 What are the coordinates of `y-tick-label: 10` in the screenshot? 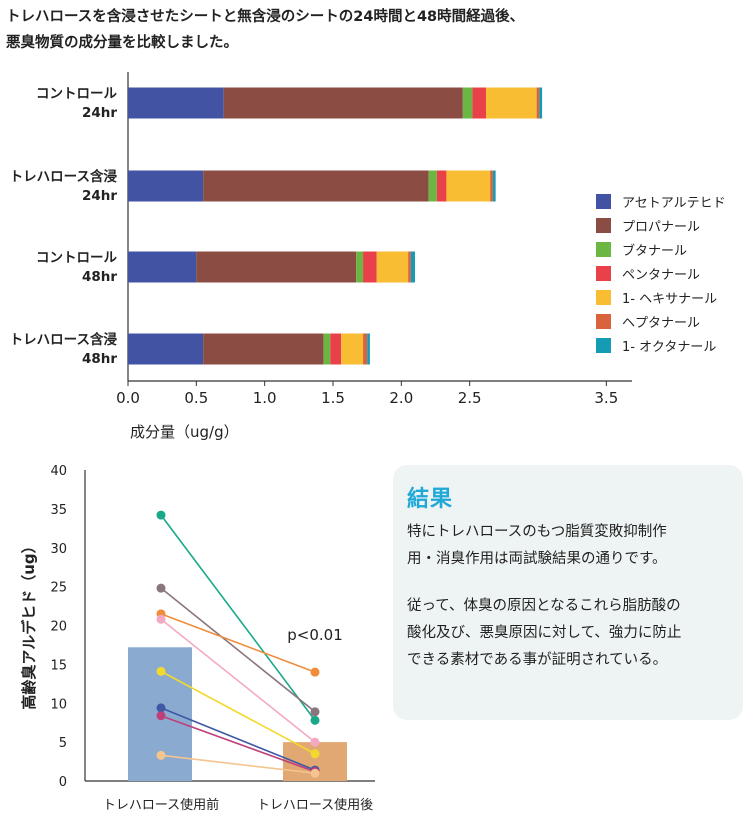 It's located at (58, 704).